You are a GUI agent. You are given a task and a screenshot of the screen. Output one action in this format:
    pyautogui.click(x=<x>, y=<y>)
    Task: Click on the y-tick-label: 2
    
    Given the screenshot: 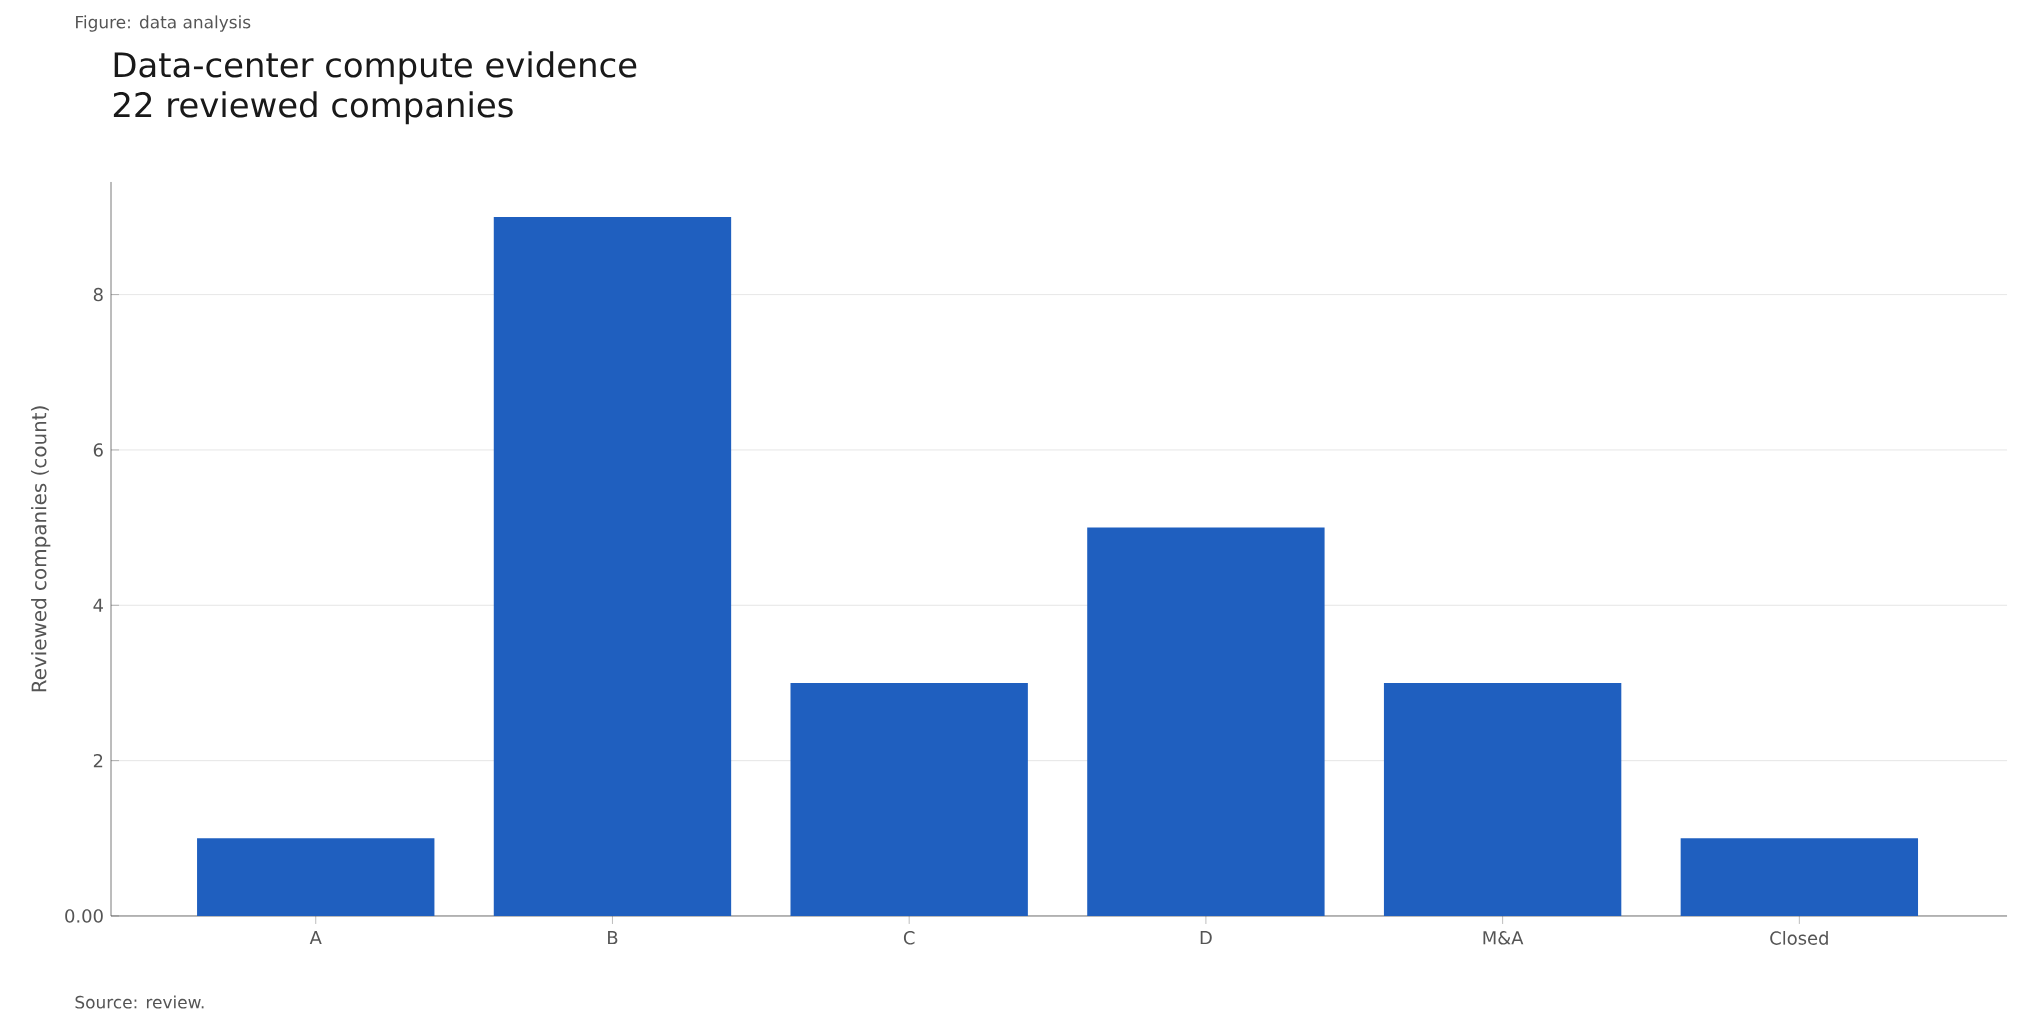 What is the action you would take?
    pyautogui.click(x=98, y=760)
    